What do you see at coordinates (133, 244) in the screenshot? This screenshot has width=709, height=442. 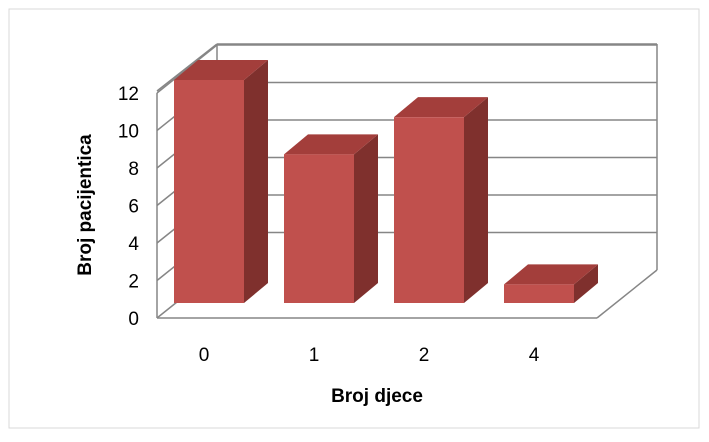 I see `y-tick-label: 4` at bounding box center [133, 244].